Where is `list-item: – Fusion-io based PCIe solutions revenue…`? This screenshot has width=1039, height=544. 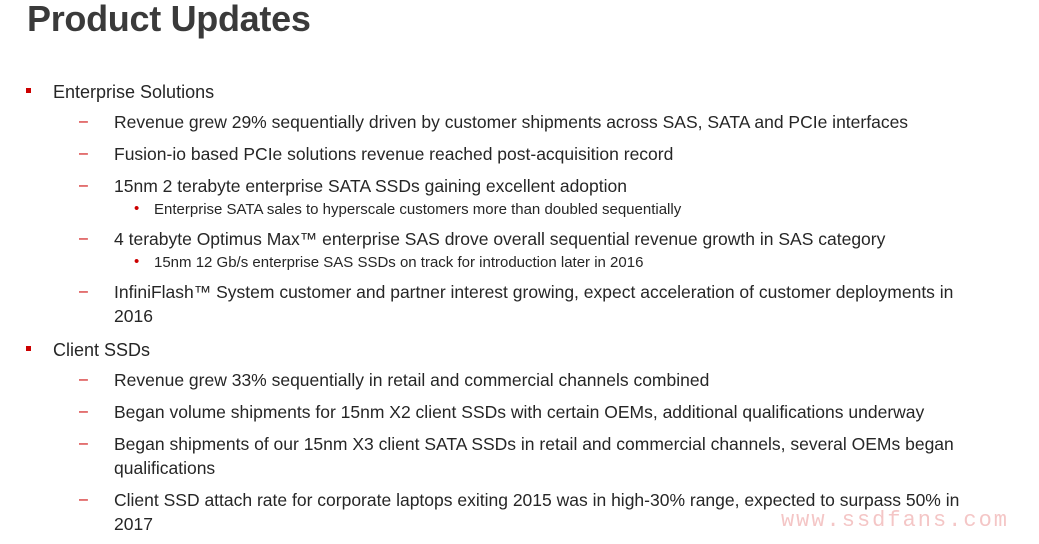
list-item: – Fusion-io based PCIe solutions revenue… is located at coordinates (519, 154).